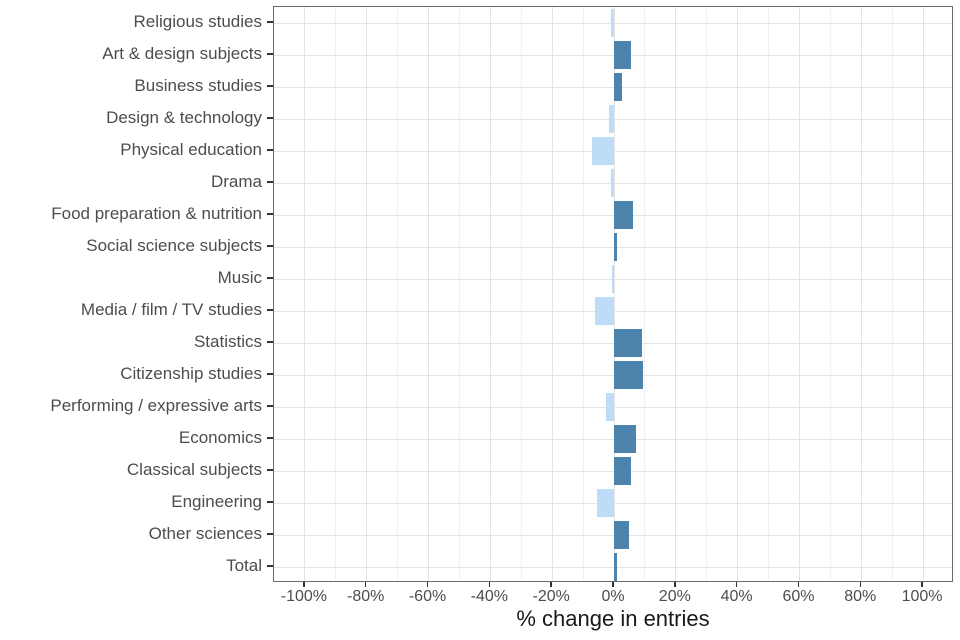 The width and height of the screenshot is (960, 640). What do you see at coordinates (184, 117) in the screenshot?
I see `y-axis-label: Design & technology` at bounding box center [184, 117].